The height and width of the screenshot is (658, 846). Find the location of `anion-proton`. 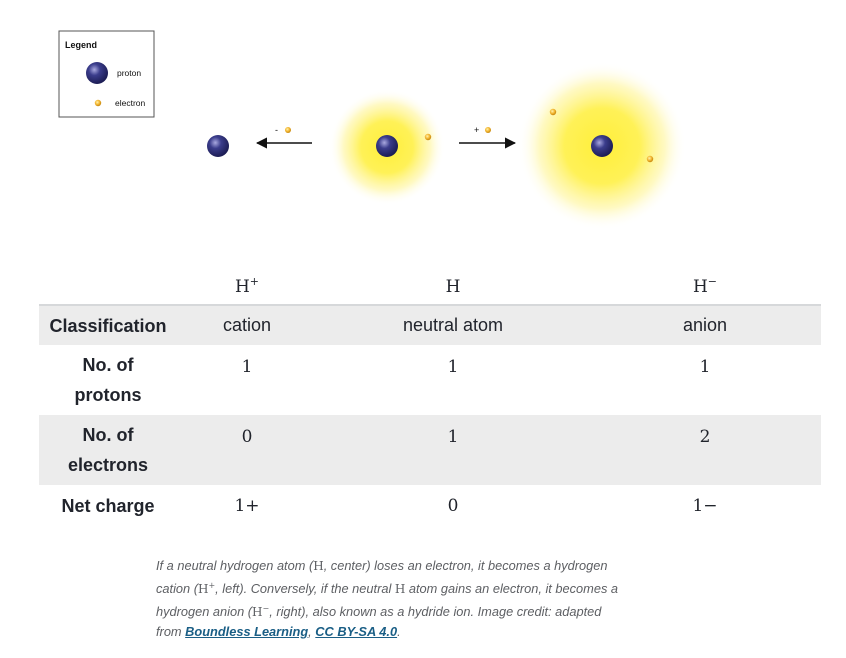

anion-proton is located at coordinates (602, 146).